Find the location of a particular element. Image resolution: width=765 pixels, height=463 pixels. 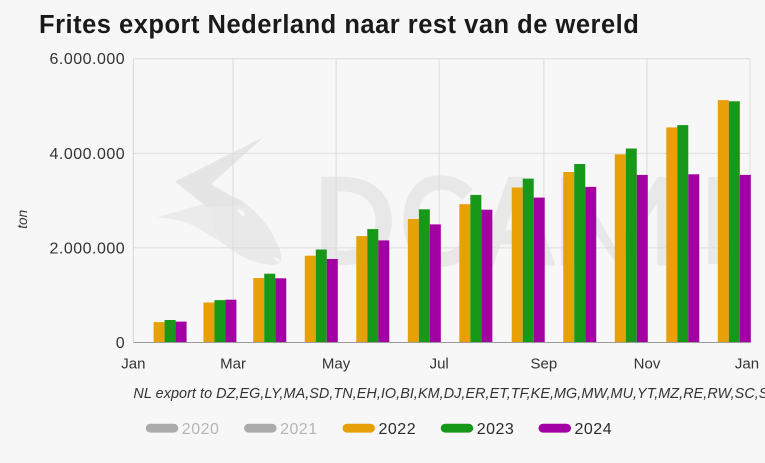

svg-text: 0 is located at coordinates (120, 343).